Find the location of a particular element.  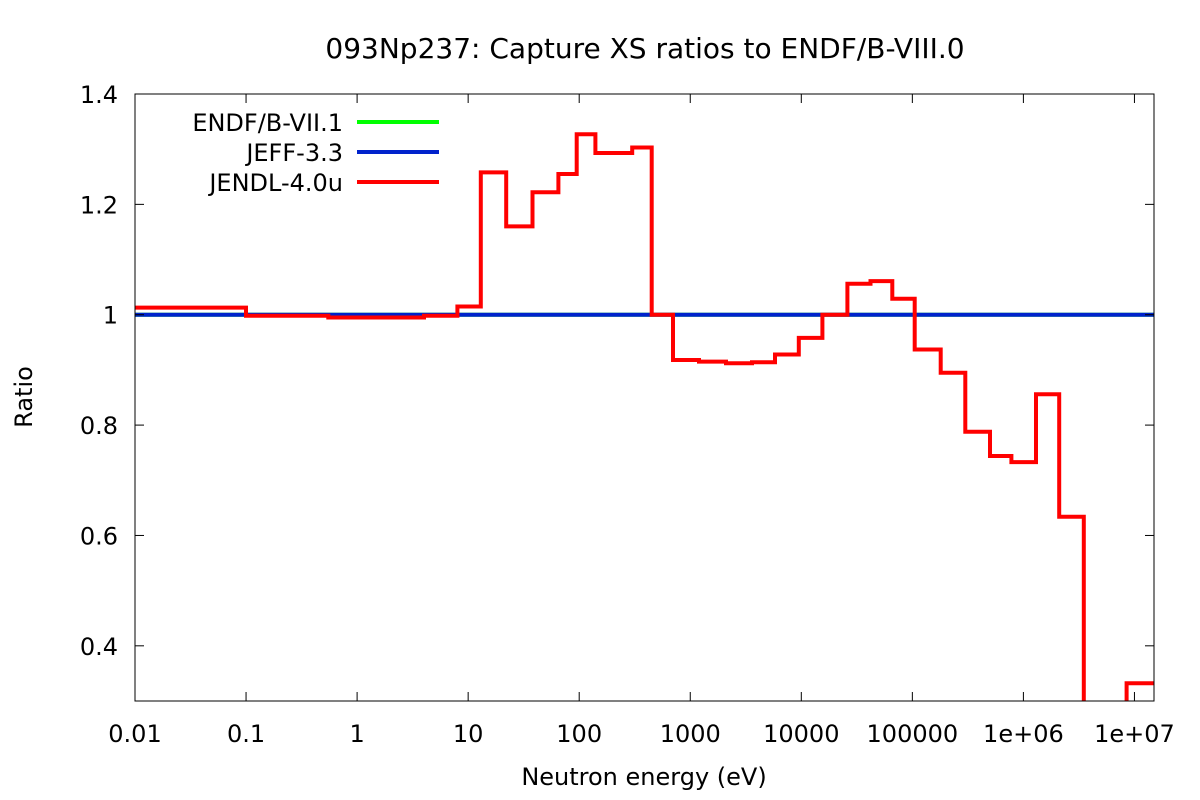

x-tick-label: 1e+07 is located at coordinates (1134, 734).